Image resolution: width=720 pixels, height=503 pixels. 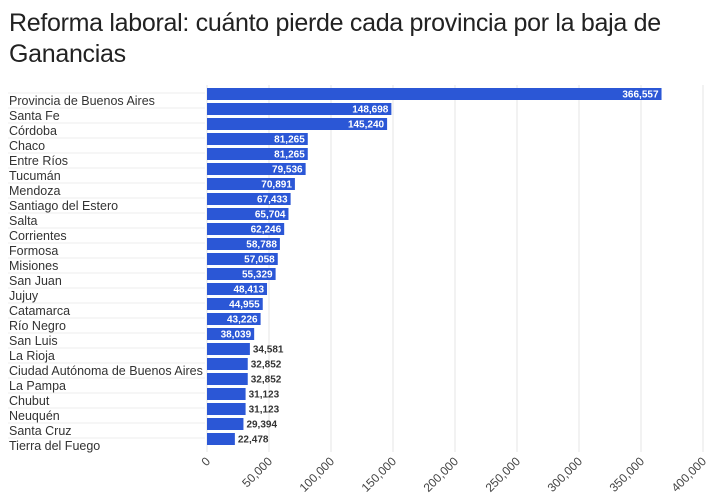 What do you see at coordinates (689, 474) in the screenshot?
I see `x-tick-label: 400,000` at bounding box center [689, 474].